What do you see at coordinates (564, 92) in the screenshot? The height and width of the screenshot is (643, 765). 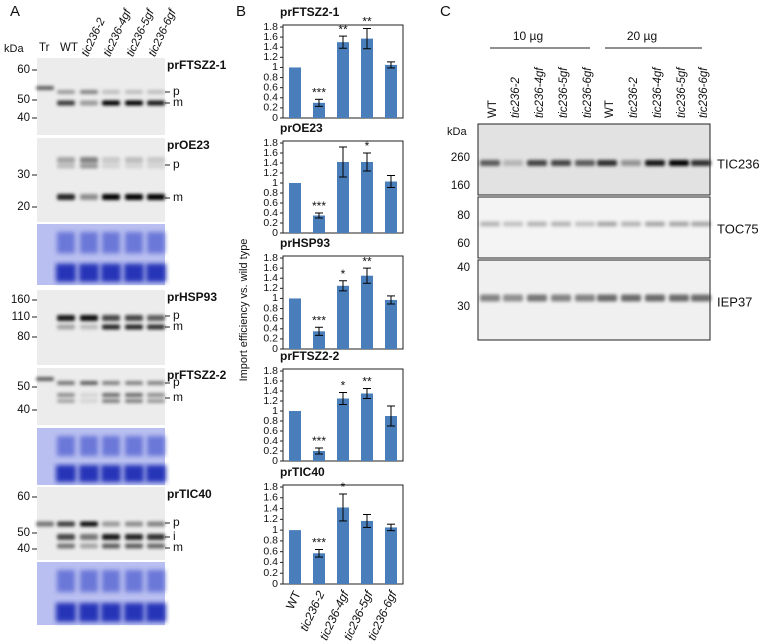 I see `lane-label: tic236-5gf` at bounding box center [564, 92].